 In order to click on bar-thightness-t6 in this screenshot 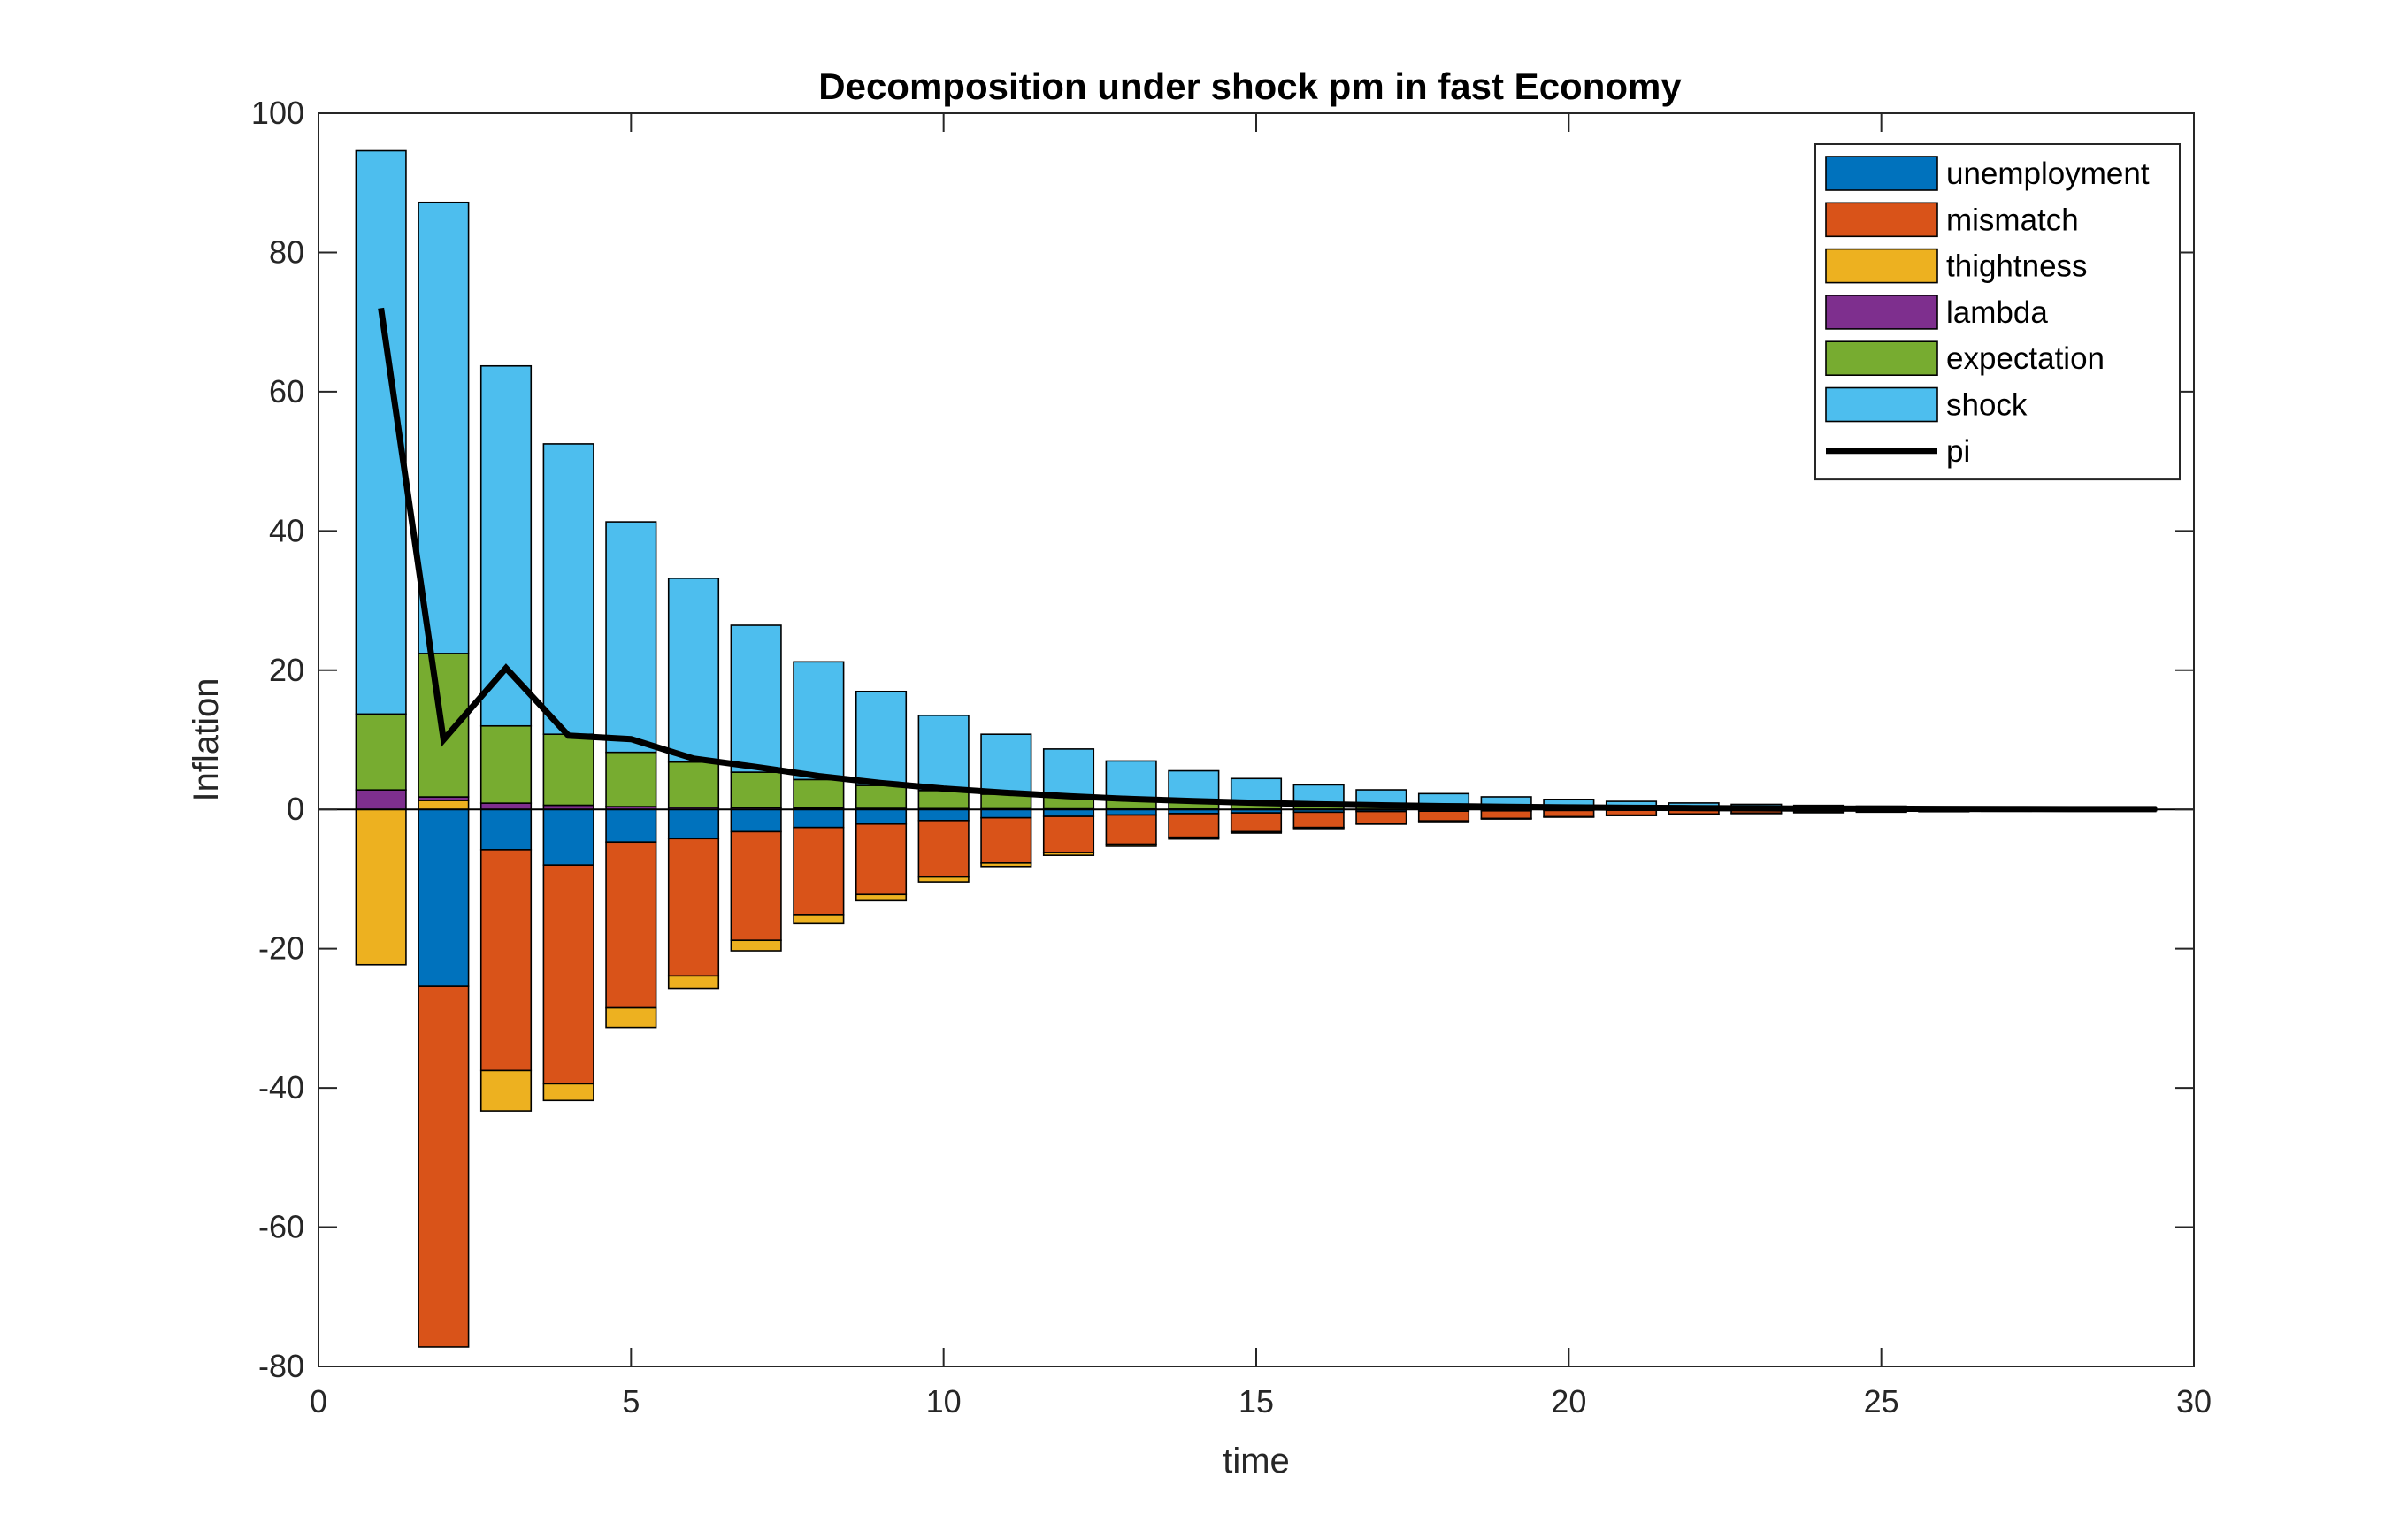, I will do `click(694, 982)`.